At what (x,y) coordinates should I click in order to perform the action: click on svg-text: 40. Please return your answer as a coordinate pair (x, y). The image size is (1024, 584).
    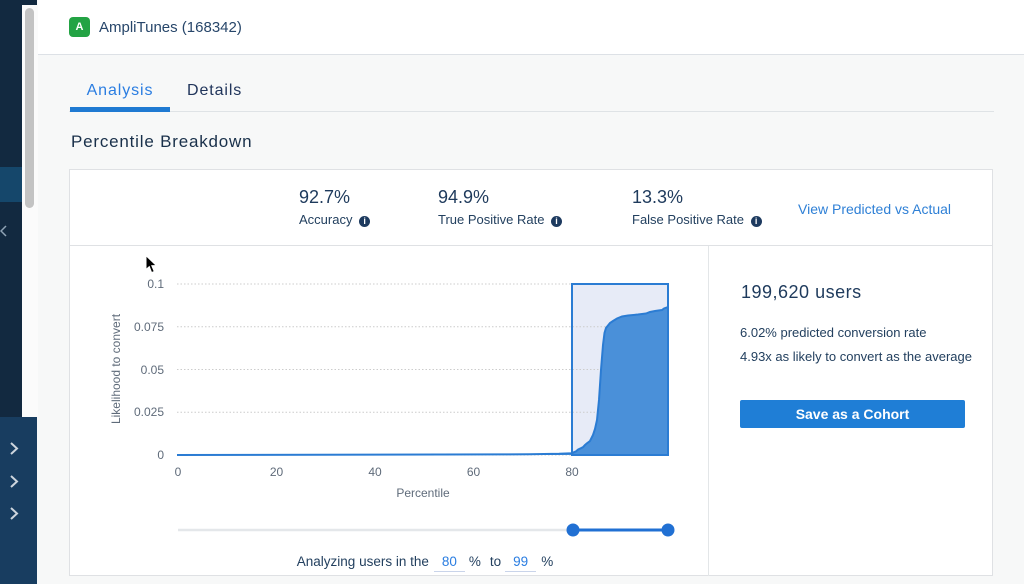
    Looking at the image, I should click on (375, 472).